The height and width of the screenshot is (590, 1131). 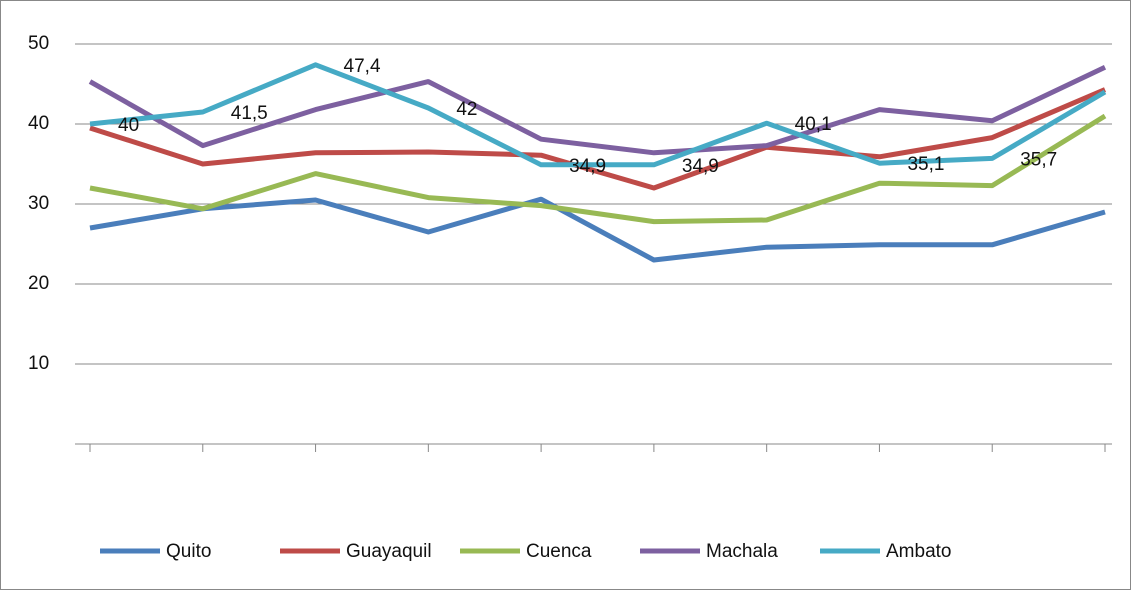 I want to click on data-label: 35,1, so click(x=925, y=164).